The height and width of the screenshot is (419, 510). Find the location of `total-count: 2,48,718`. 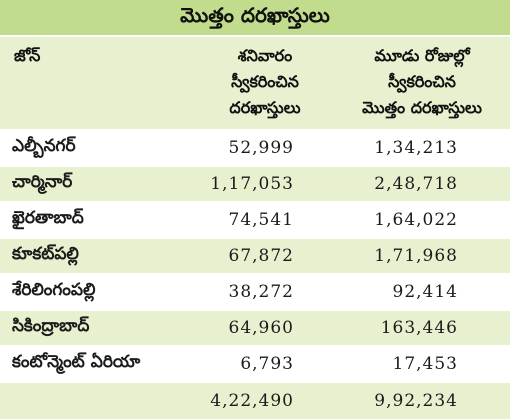

total-count: 2,48,718 is located at coordinates (416, 184).